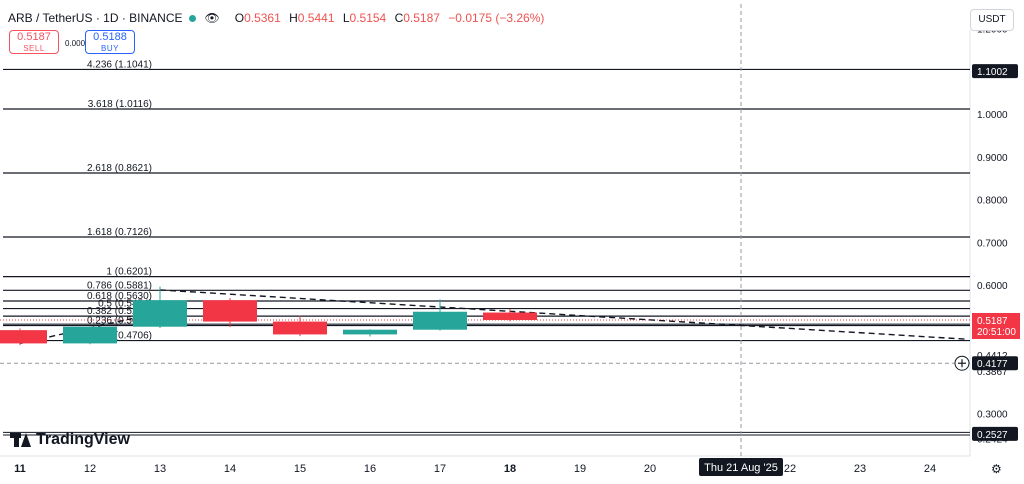 The width and height of the screenshot is (1024, 484). Describe the element at coordinates (119, 232) in the screenshot. I see `fib-label: 1.618 (0.7126)` at that location.